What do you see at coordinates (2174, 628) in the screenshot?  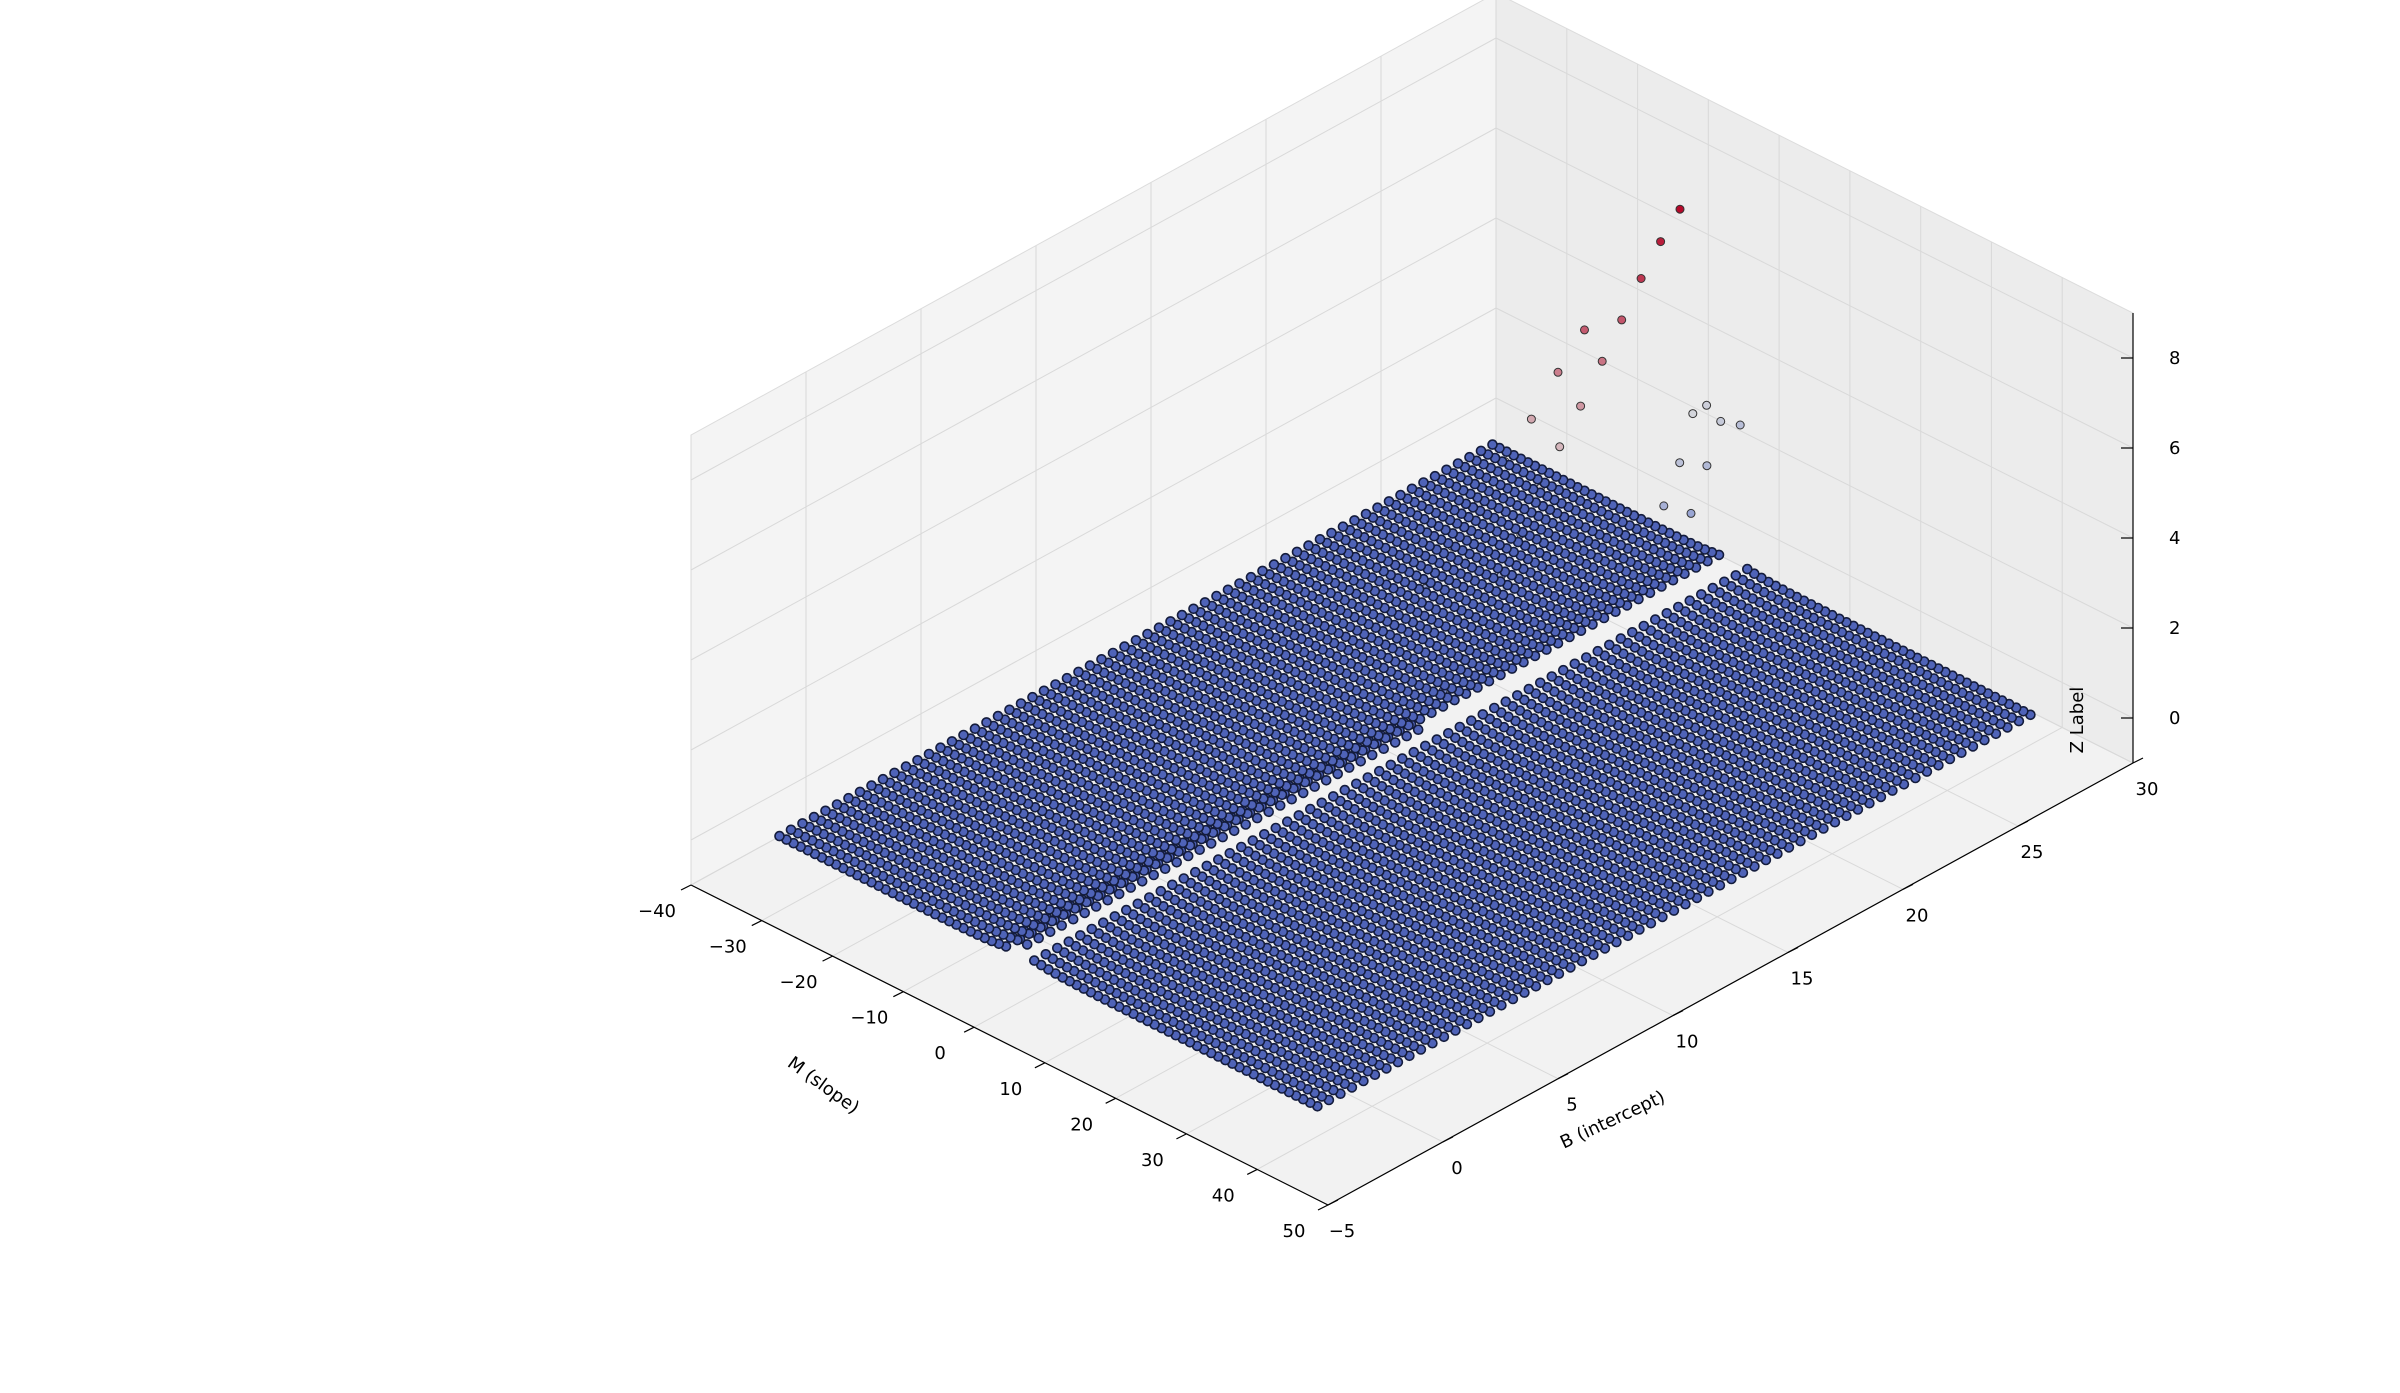 I see `z-tick-label: 2` at bounding box center [2174, 628].